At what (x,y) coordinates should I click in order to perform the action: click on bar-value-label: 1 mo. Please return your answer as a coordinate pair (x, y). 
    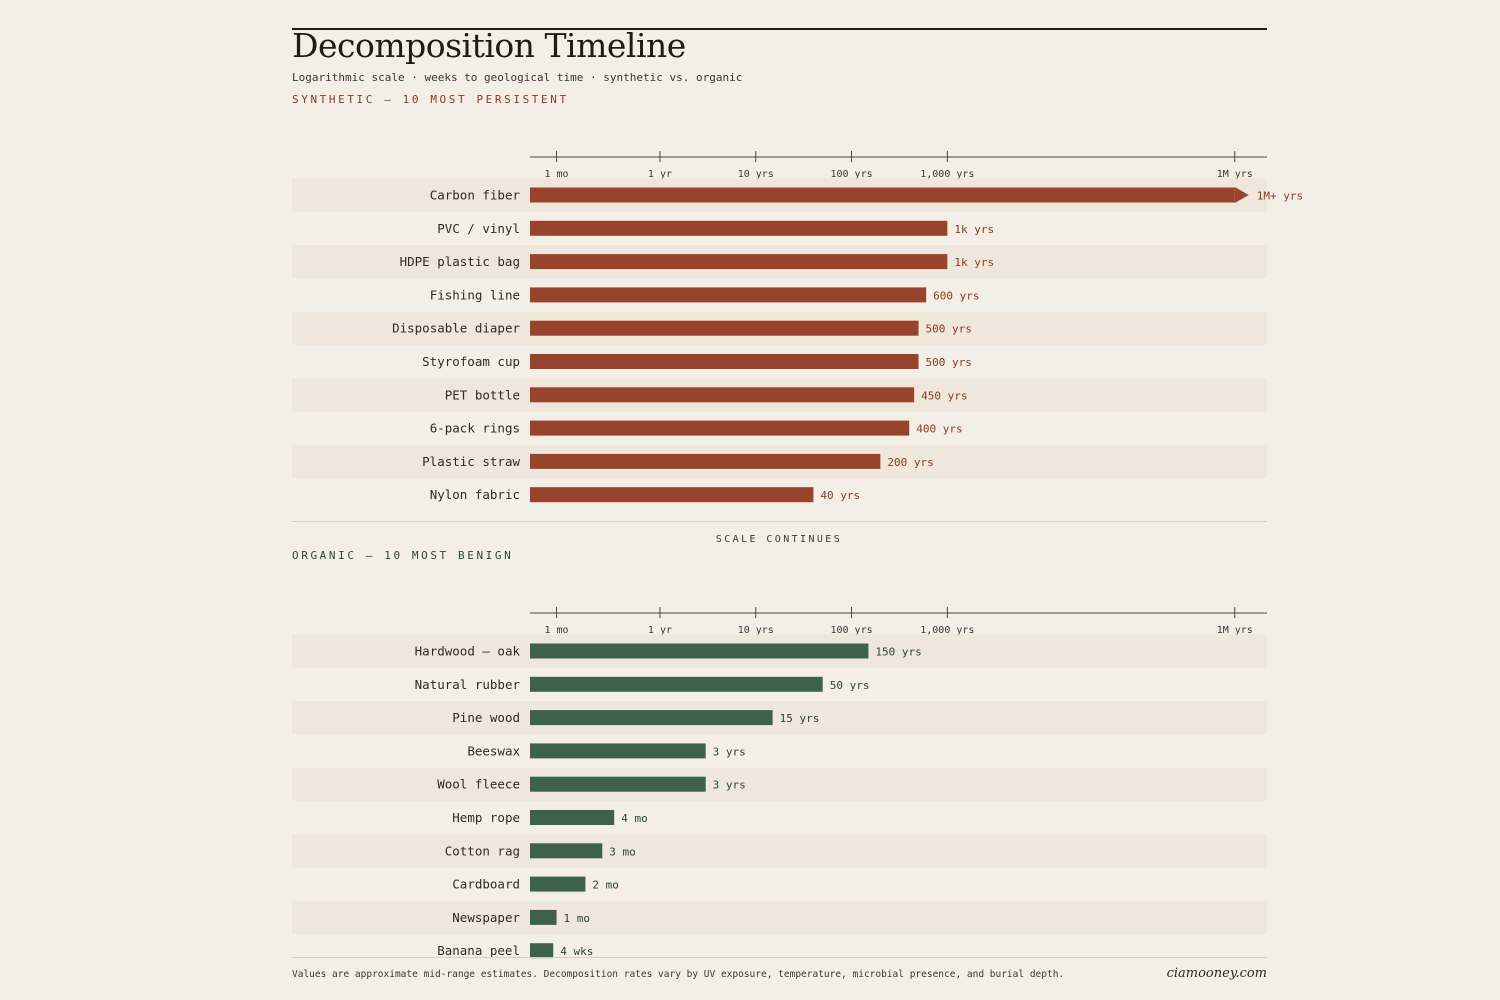
    Looking at the image, I should click on (577, 918).